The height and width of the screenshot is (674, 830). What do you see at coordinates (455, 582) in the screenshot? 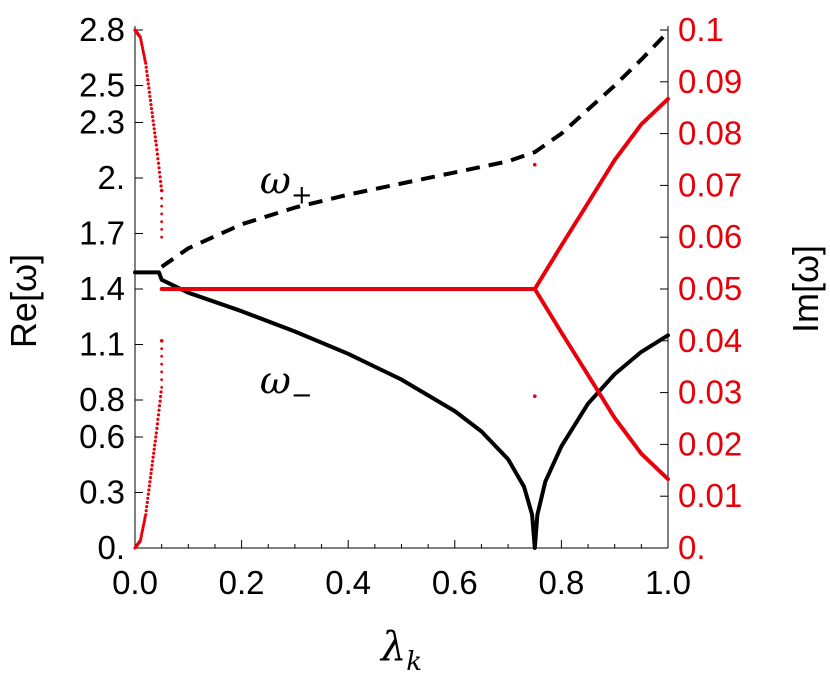
I see `x-tick-label: 0.6` at bounding box center [455, 582].